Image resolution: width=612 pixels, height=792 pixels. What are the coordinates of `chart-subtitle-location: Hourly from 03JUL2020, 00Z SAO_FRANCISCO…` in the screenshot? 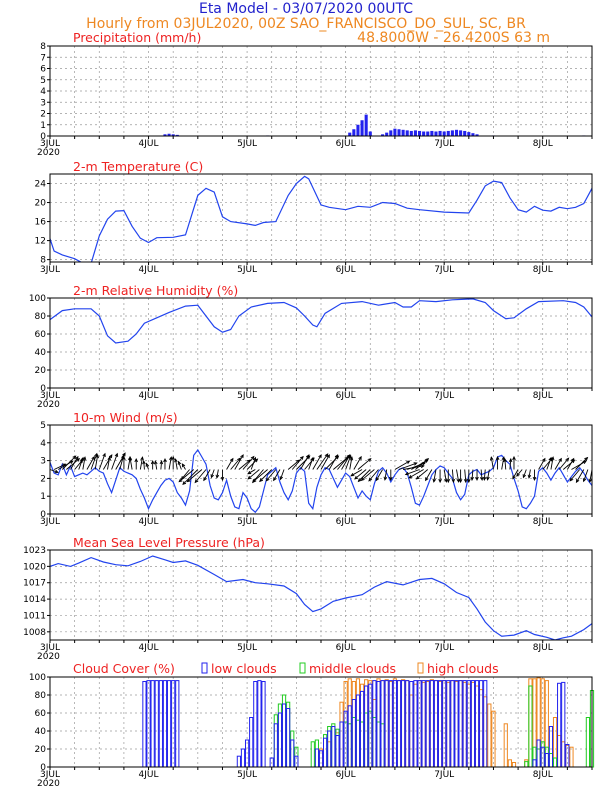 It's located at (306, 24).